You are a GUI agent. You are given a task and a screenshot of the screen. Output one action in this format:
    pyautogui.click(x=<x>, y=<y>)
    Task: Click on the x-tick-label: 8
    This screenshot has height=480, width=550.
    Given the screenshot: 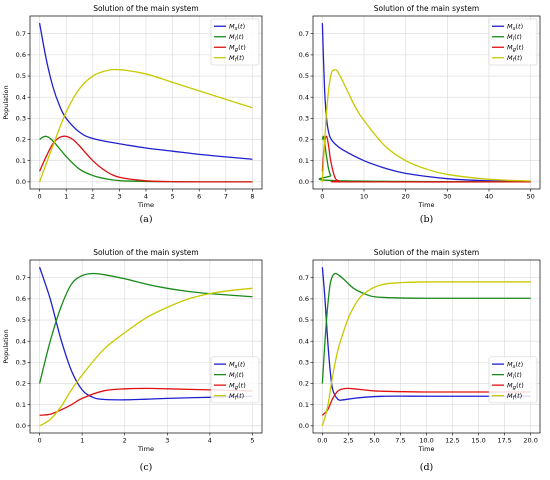 What is the action you would take?
    pyautogui.click(x=252, y=197)
    